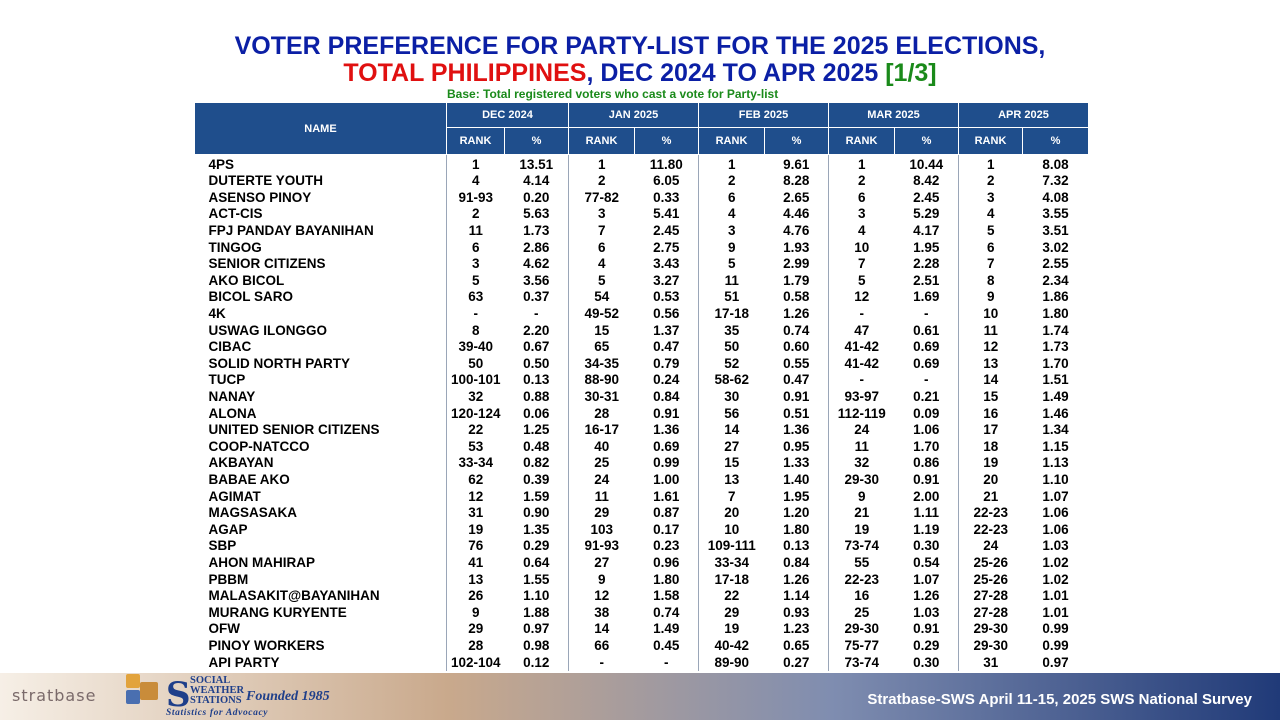 The width and height of the screenshot is (1280, 720). What do you see at coordinates (666, 513) in the screenshot?
I see `percent-cell: 0.87` at bounding box center [666, 513].